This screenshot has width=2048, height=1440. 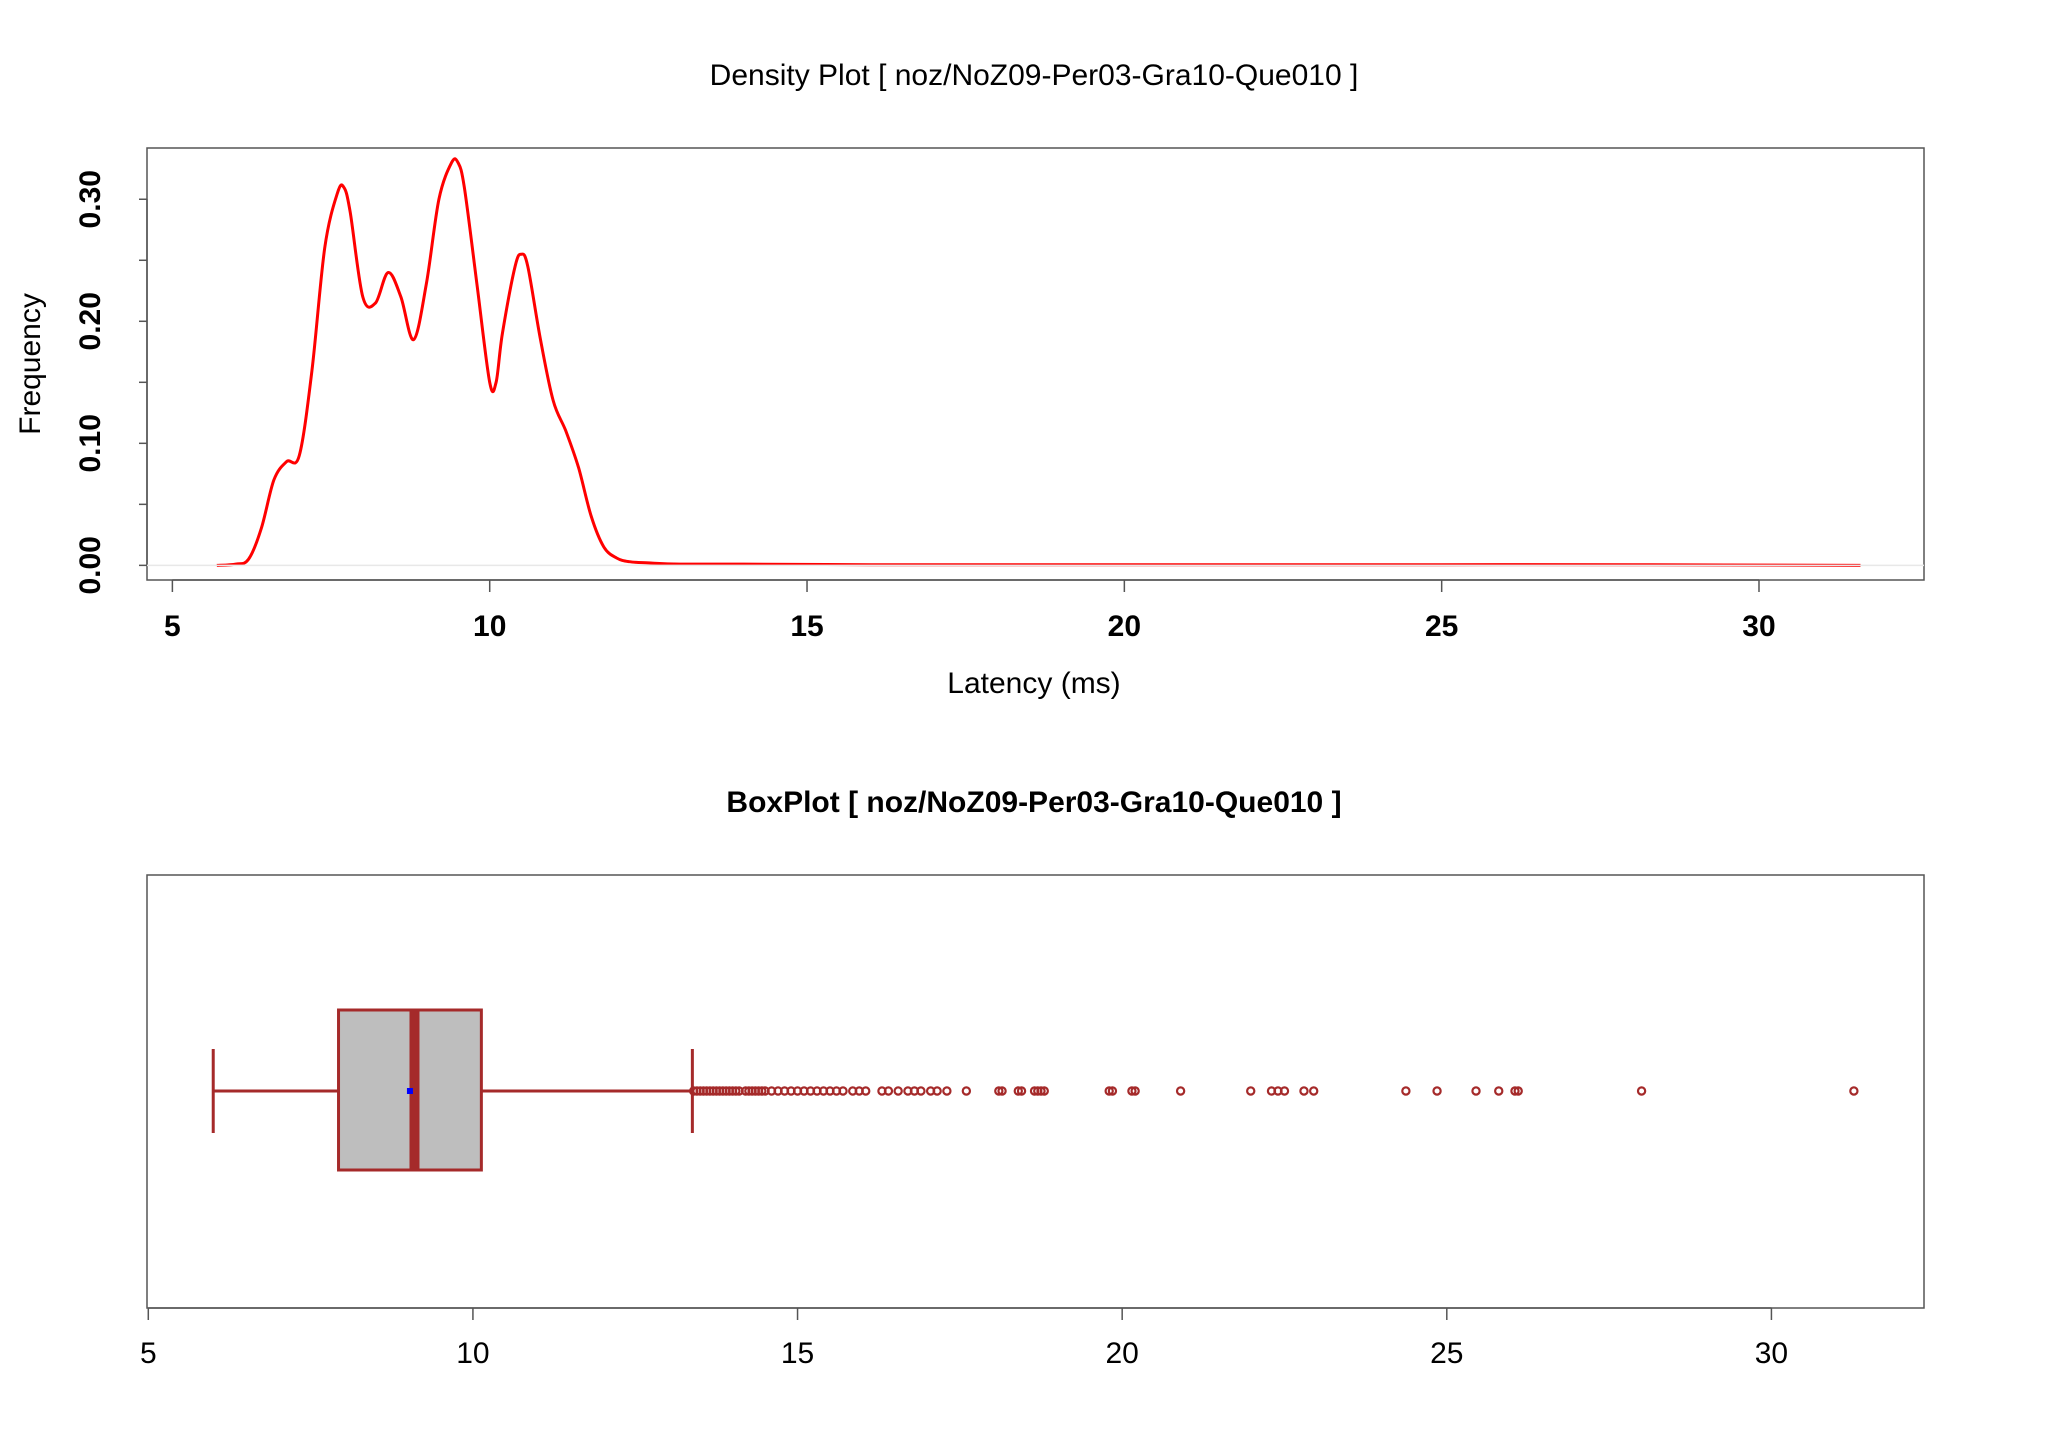 I want to click on boxplot-x-tick-label: 15, so click(x=797, y=1353).